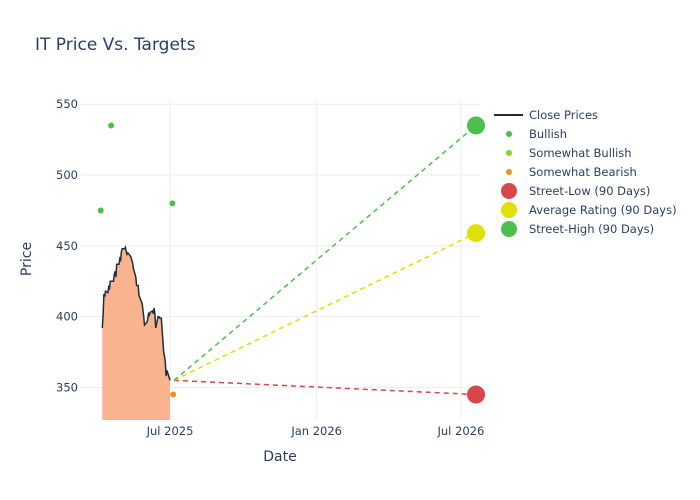  What do you see at coordinates (476, 125) in the screenshot?
I see `street-high-marker` at bounding box center [476, 125].